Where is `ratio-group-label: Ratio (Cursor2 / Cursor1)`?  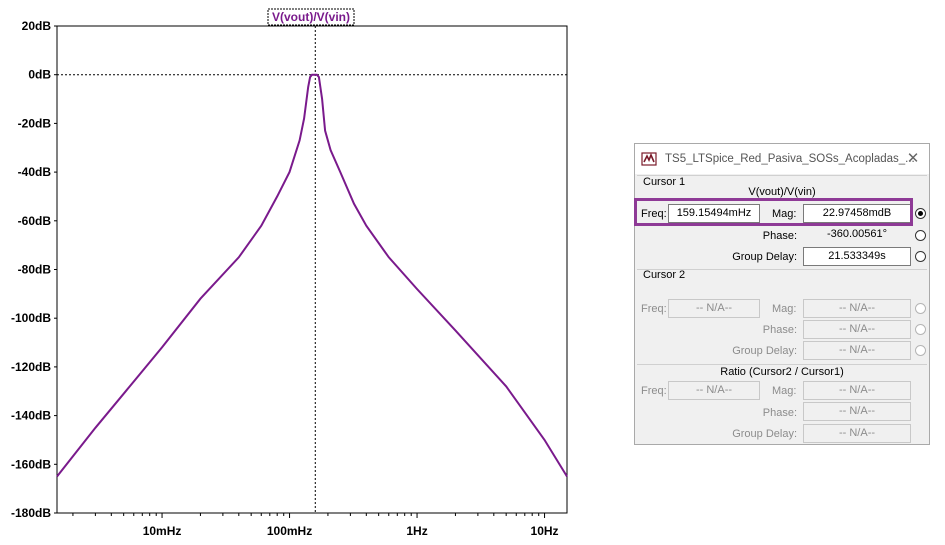
ratio-group-label: Ratio (Cursor2 / Cursor1) is located at coordinates (782, 372).